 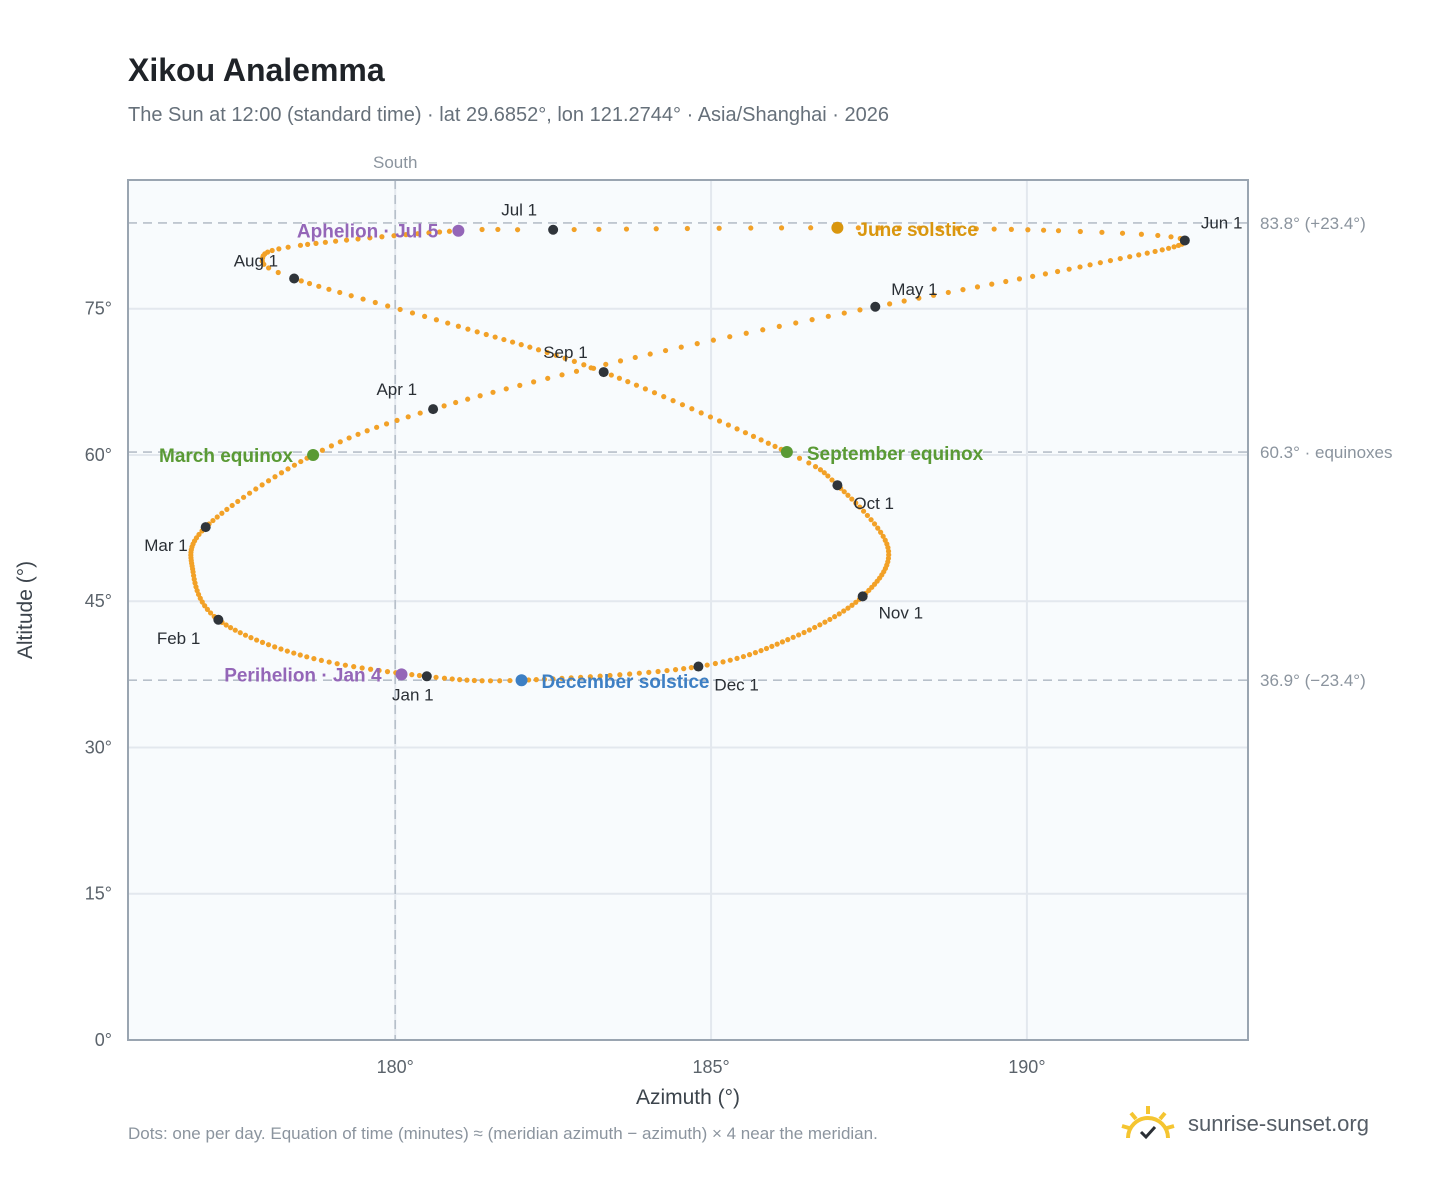 What do you see at coordinates (98, 601) in the screenshot?
I see `y-tick-label: 45°` at bounding box center [98, 601].